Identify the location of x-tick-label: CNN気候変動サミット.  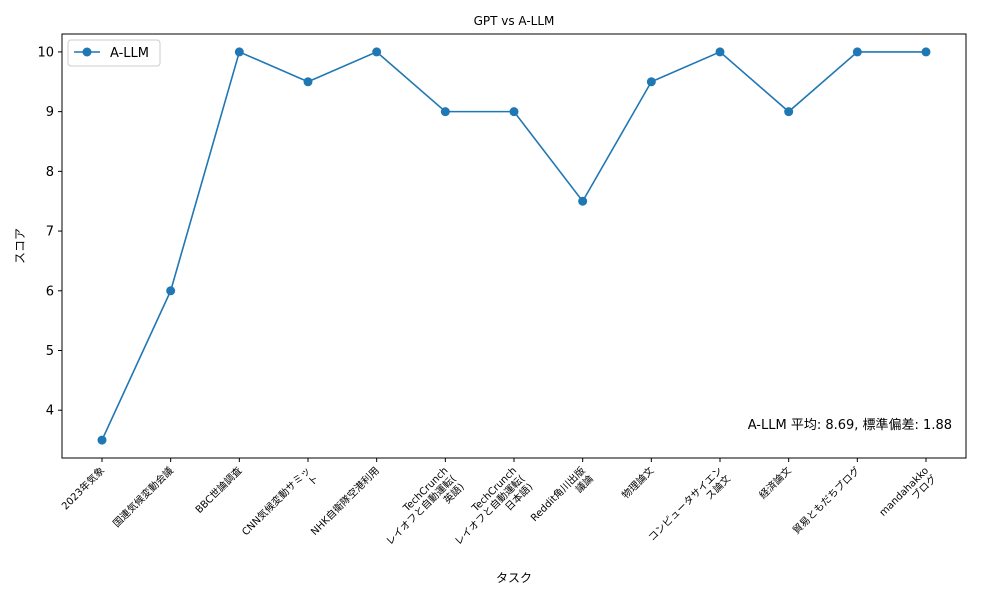
(280, 505).